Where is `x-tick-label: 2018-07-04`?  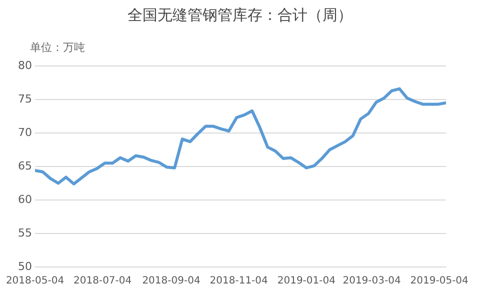
x-tick-label: 2018-07-04 is located at coordinates (103, 281).